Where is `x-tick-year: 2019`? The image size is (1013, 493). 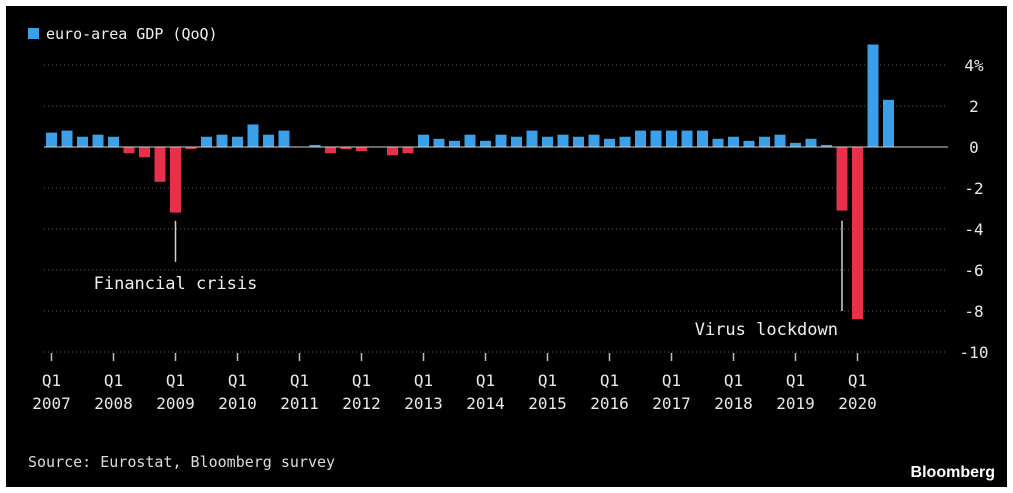 x-tick-year: 2019 is located at coordinates (795, 403).